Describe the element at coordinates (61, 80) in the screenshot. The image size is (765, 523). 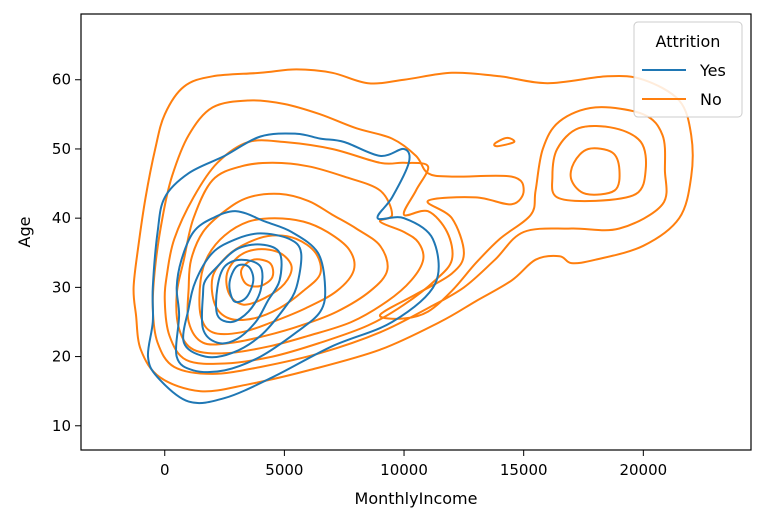
I see `y-tick-label: 60` at that location.